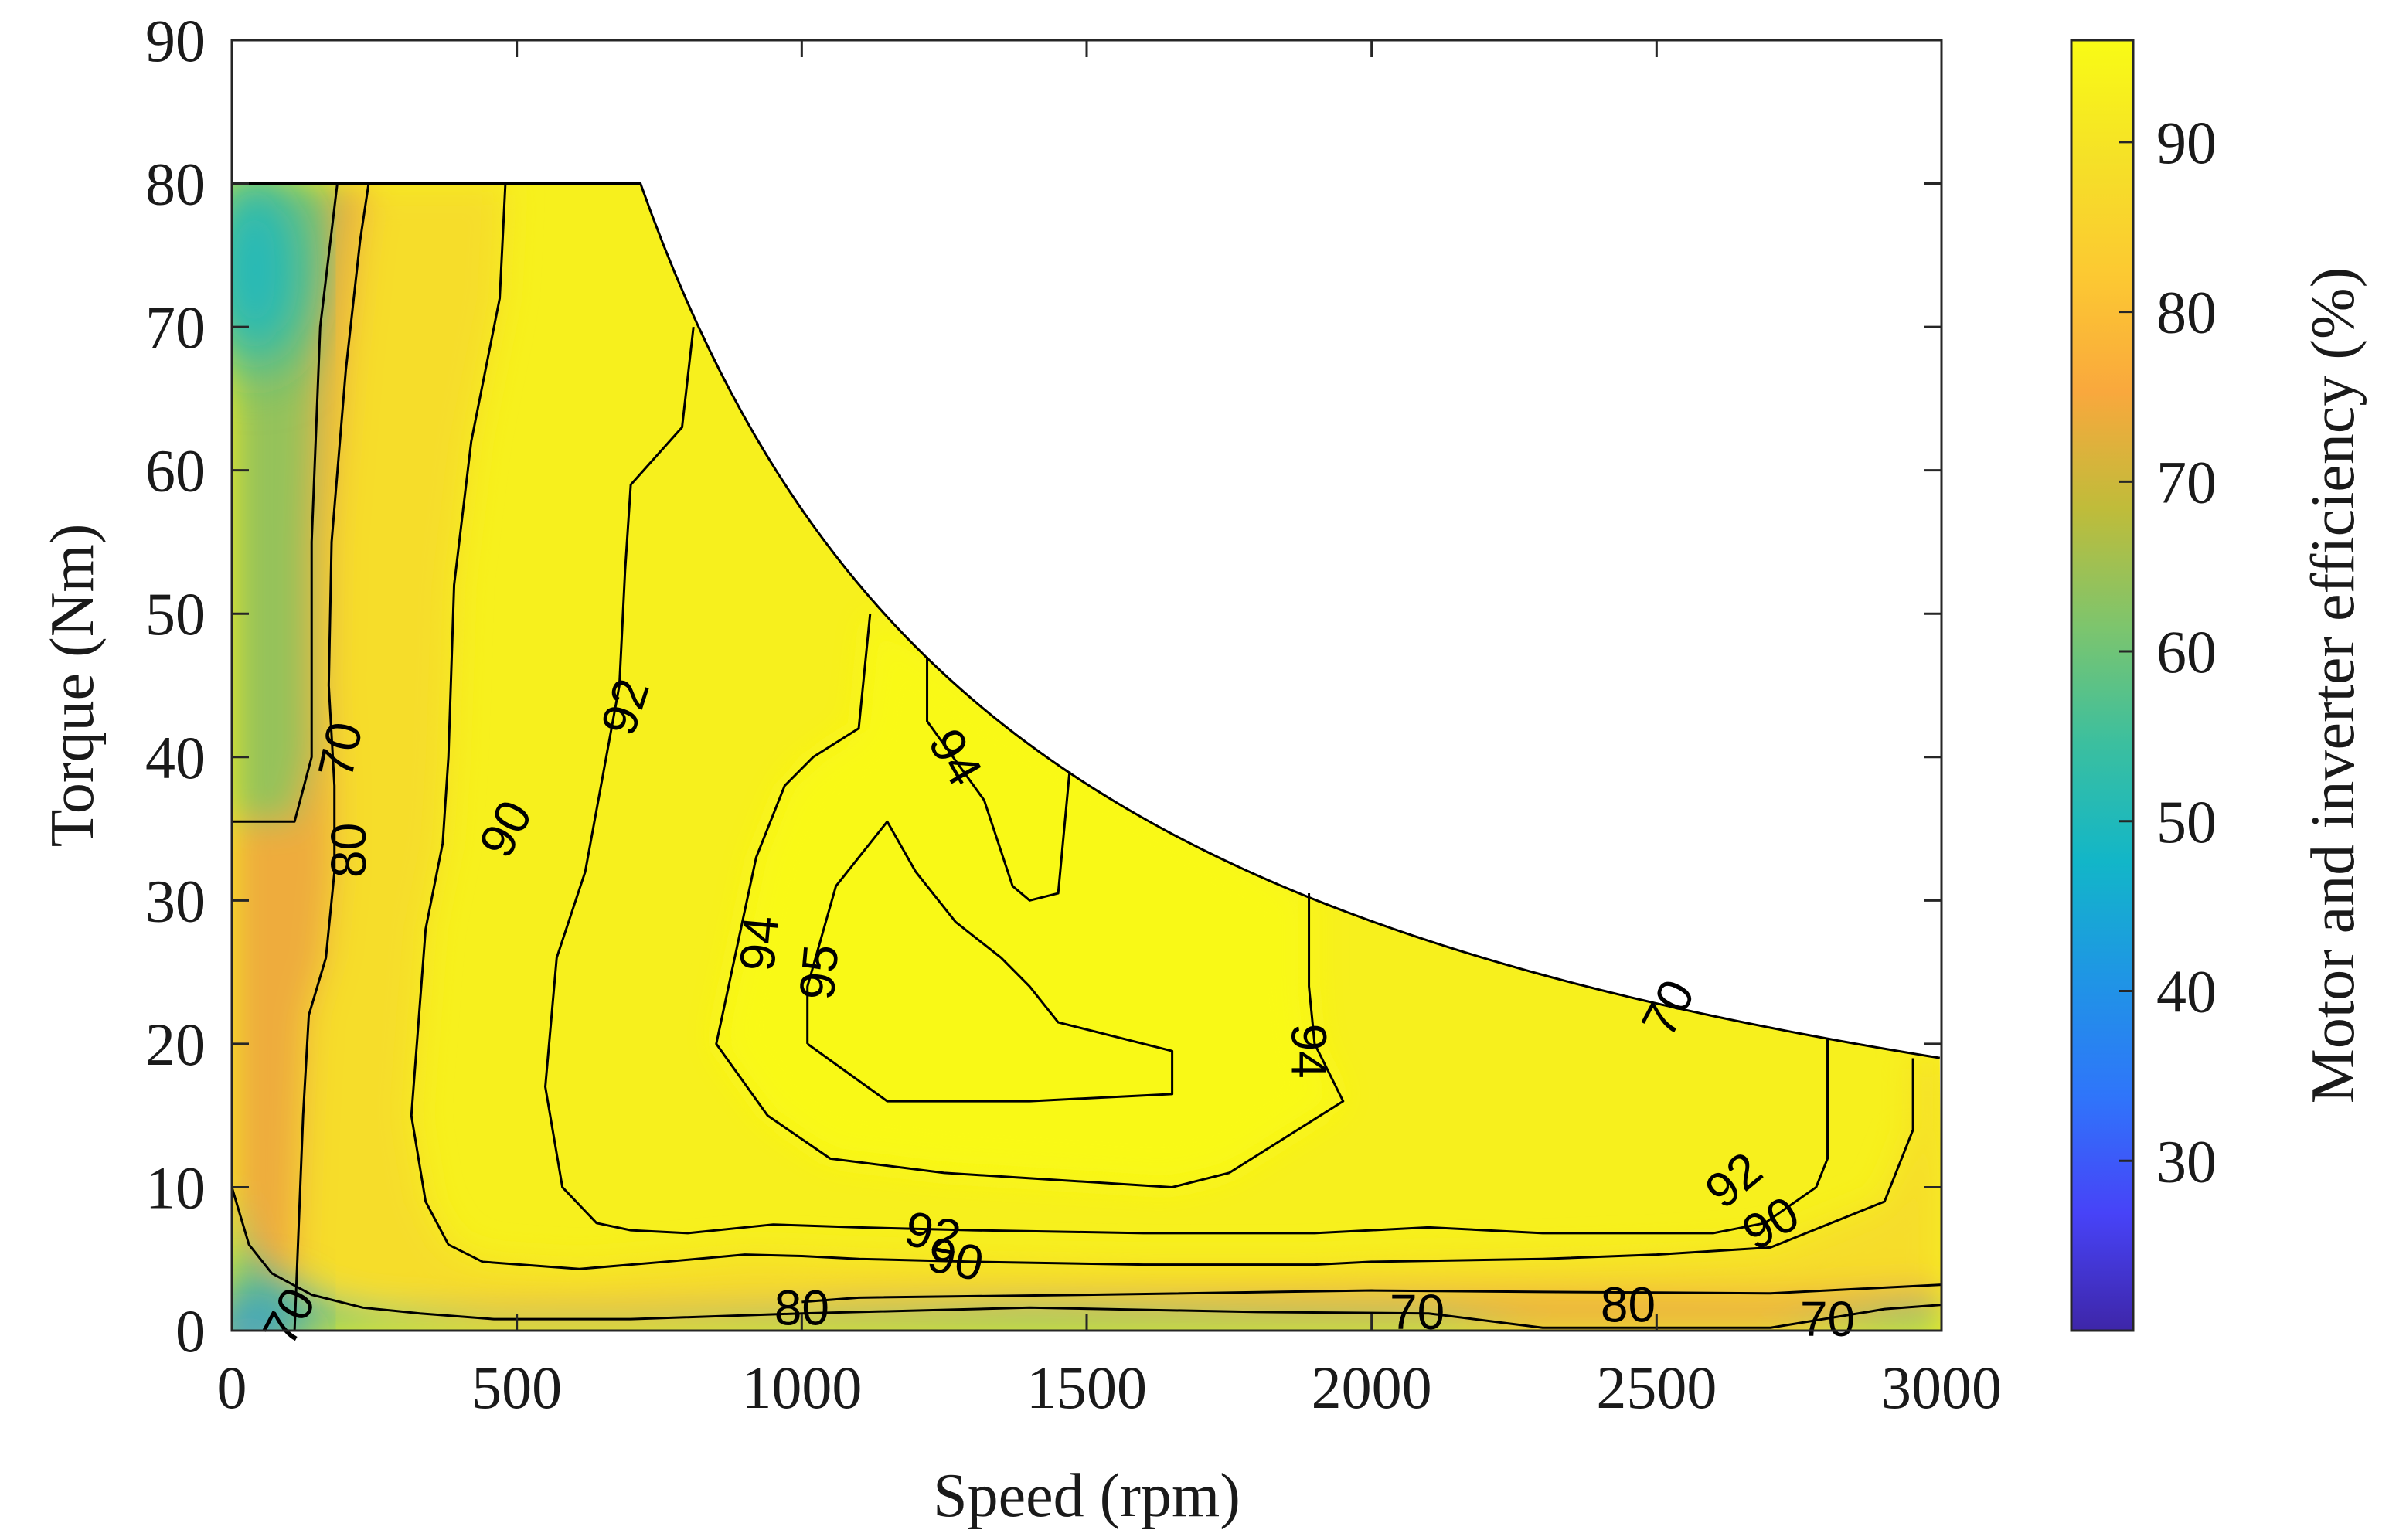 The height and width of the screenshot is (1540, 2389). I want to click on x-tick-label: 500, so click(516, 1387).